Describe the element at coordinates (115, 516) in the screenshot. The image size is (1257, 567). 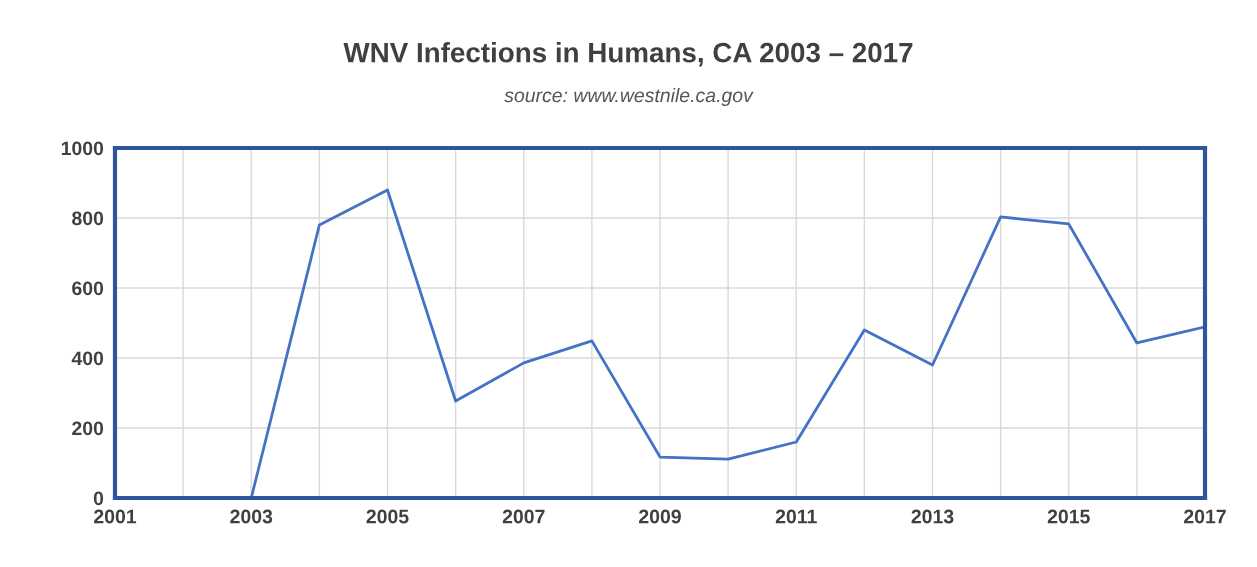
I see `x-tick-label: 2001` at that location.